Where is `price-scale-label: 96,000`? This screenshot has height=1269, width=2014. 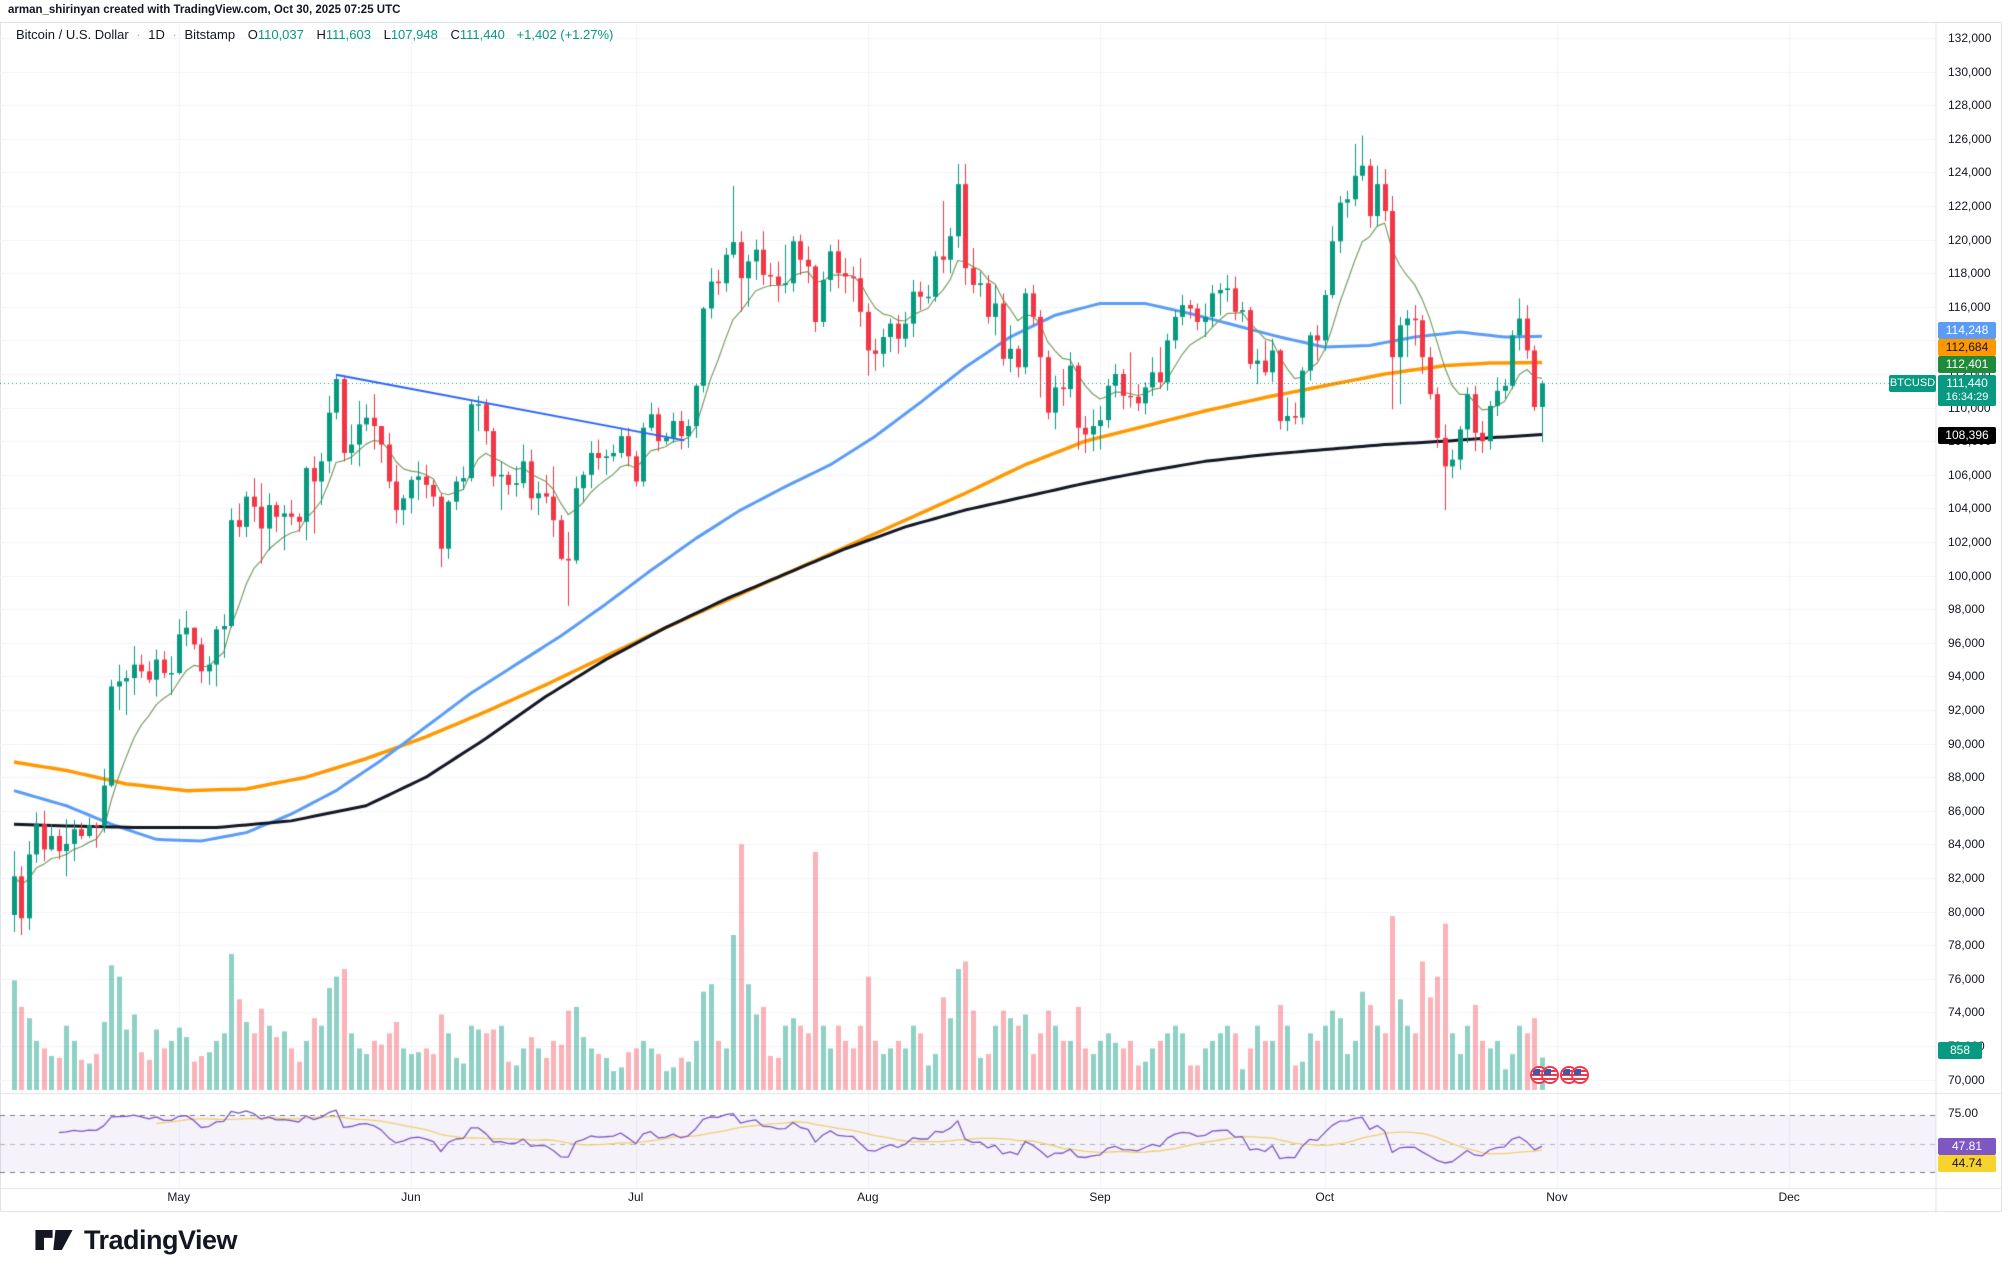
price-scale-label: 96,000 is located at coordinates (1966, 642).